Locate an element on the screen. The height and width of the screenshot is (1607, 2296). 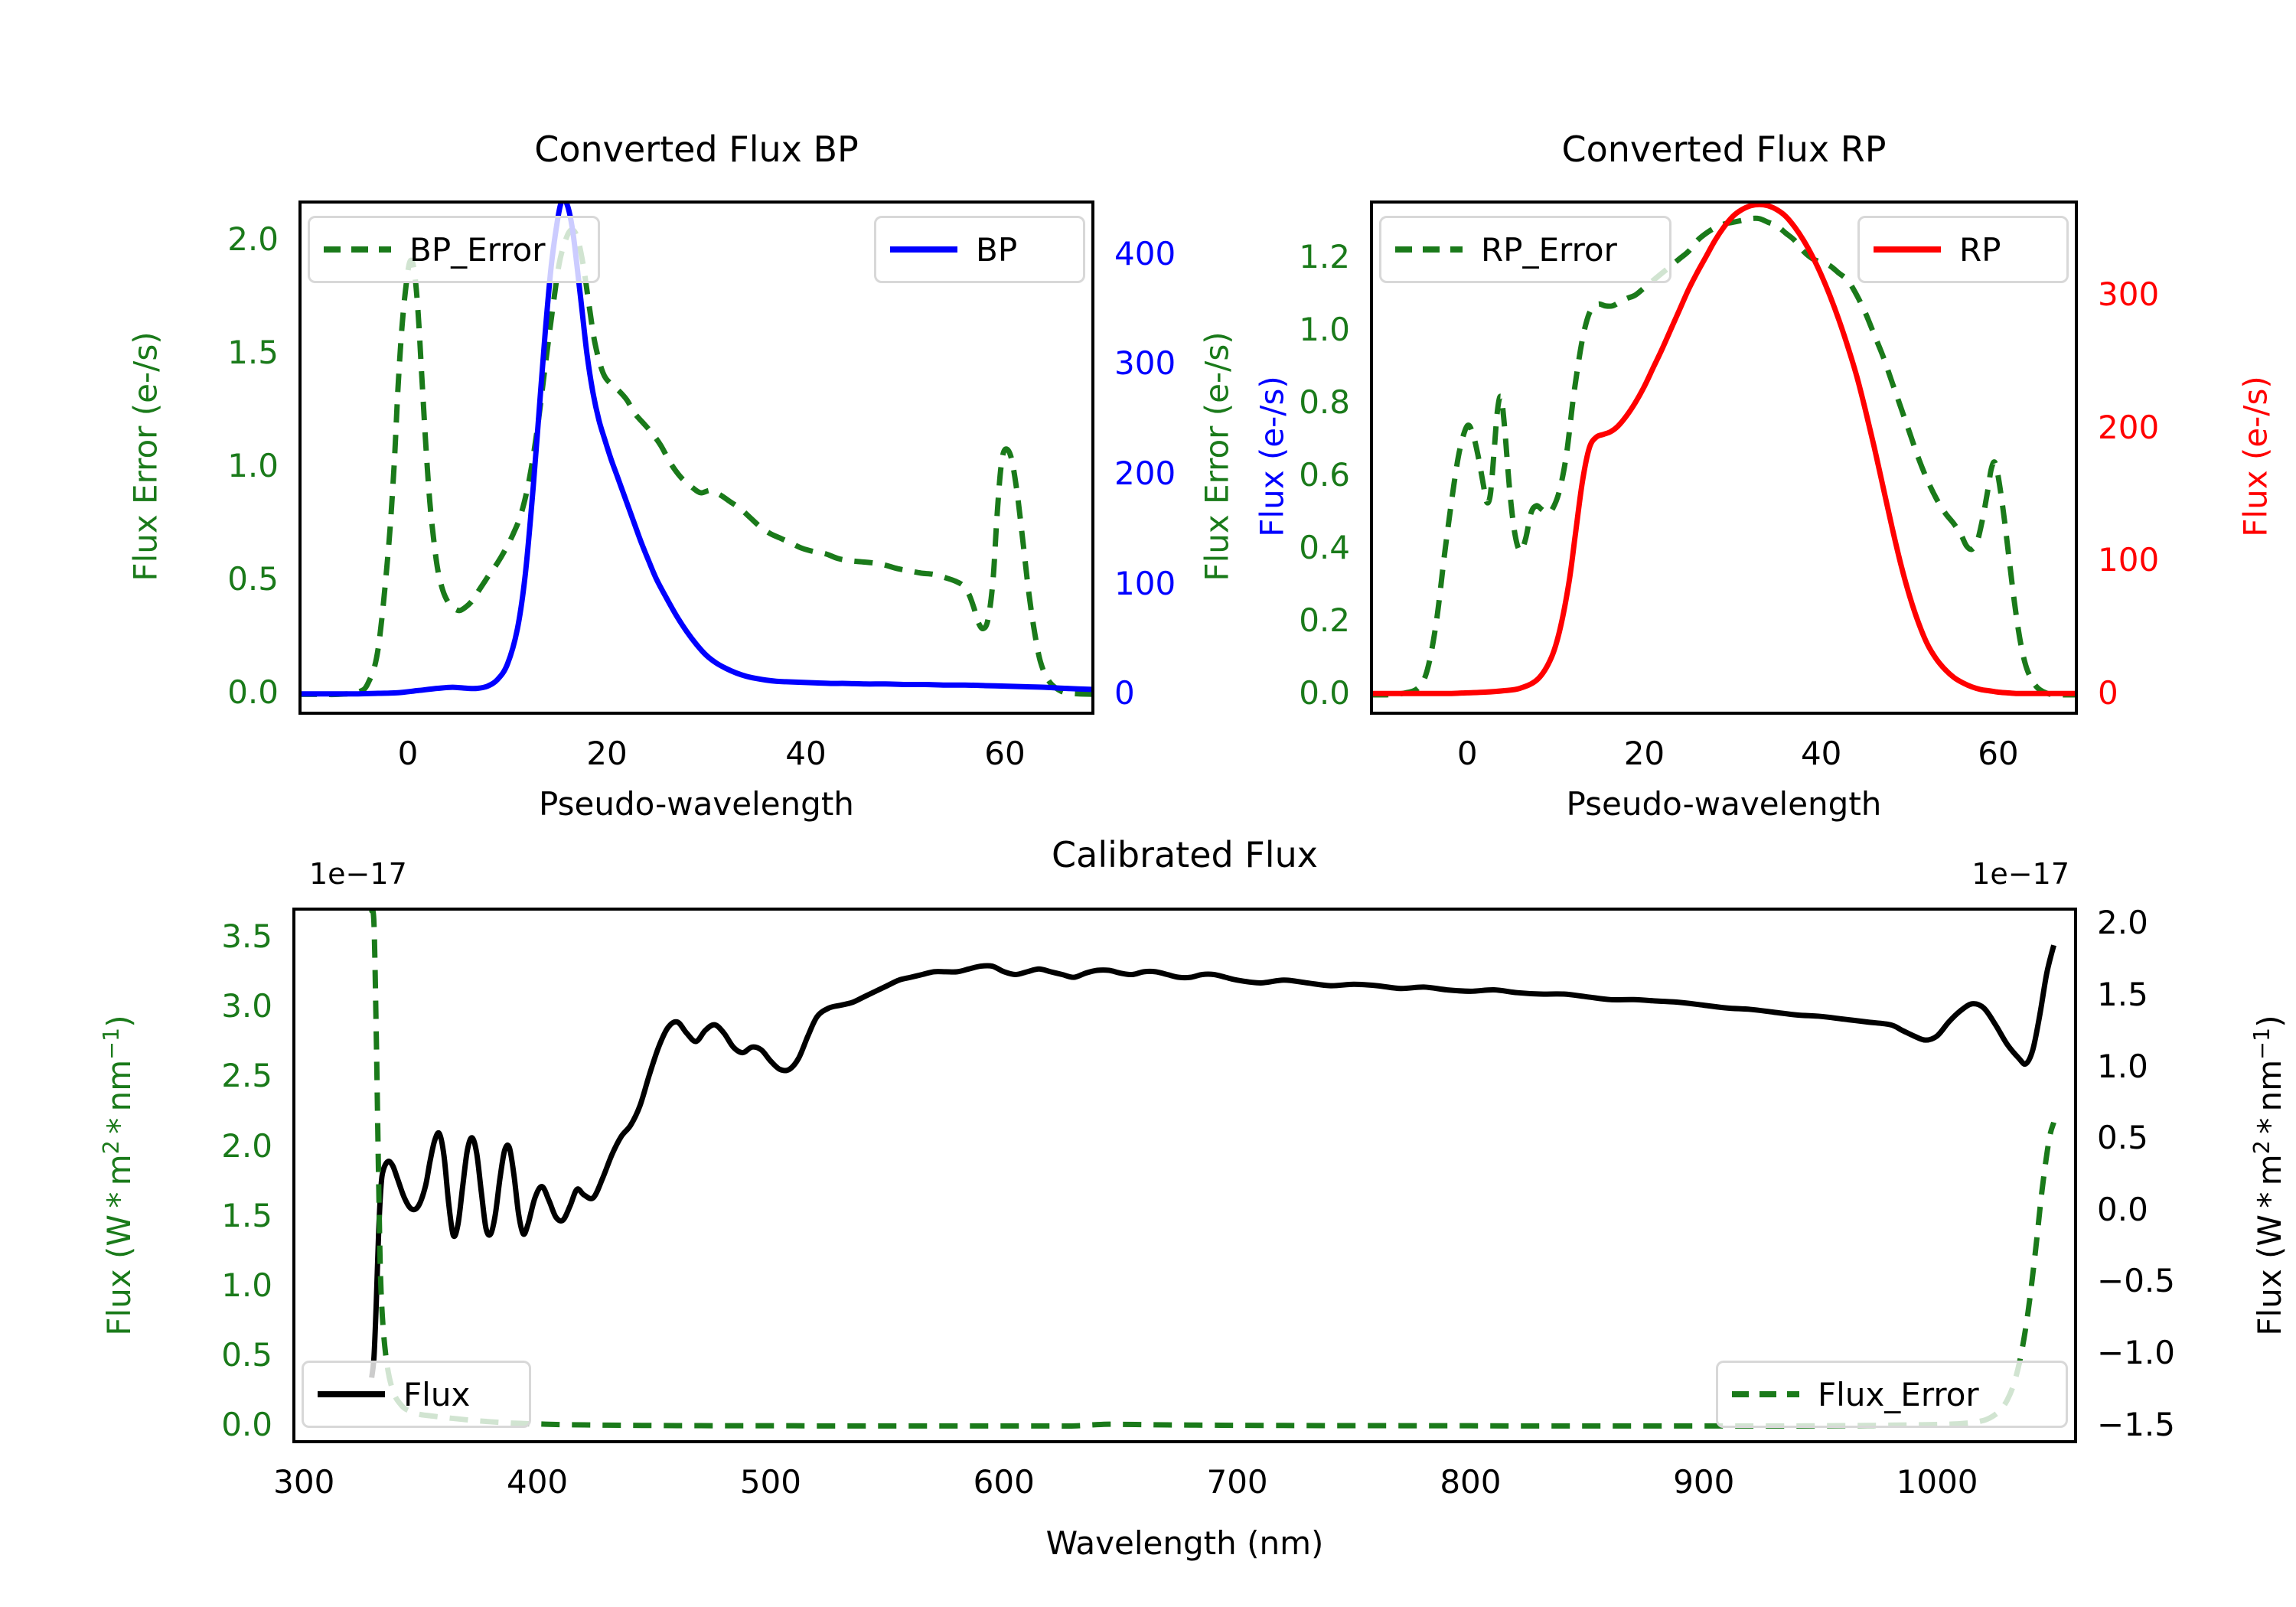
legend-bp-error-label: BP_Error is located at coordinates (477, 250).